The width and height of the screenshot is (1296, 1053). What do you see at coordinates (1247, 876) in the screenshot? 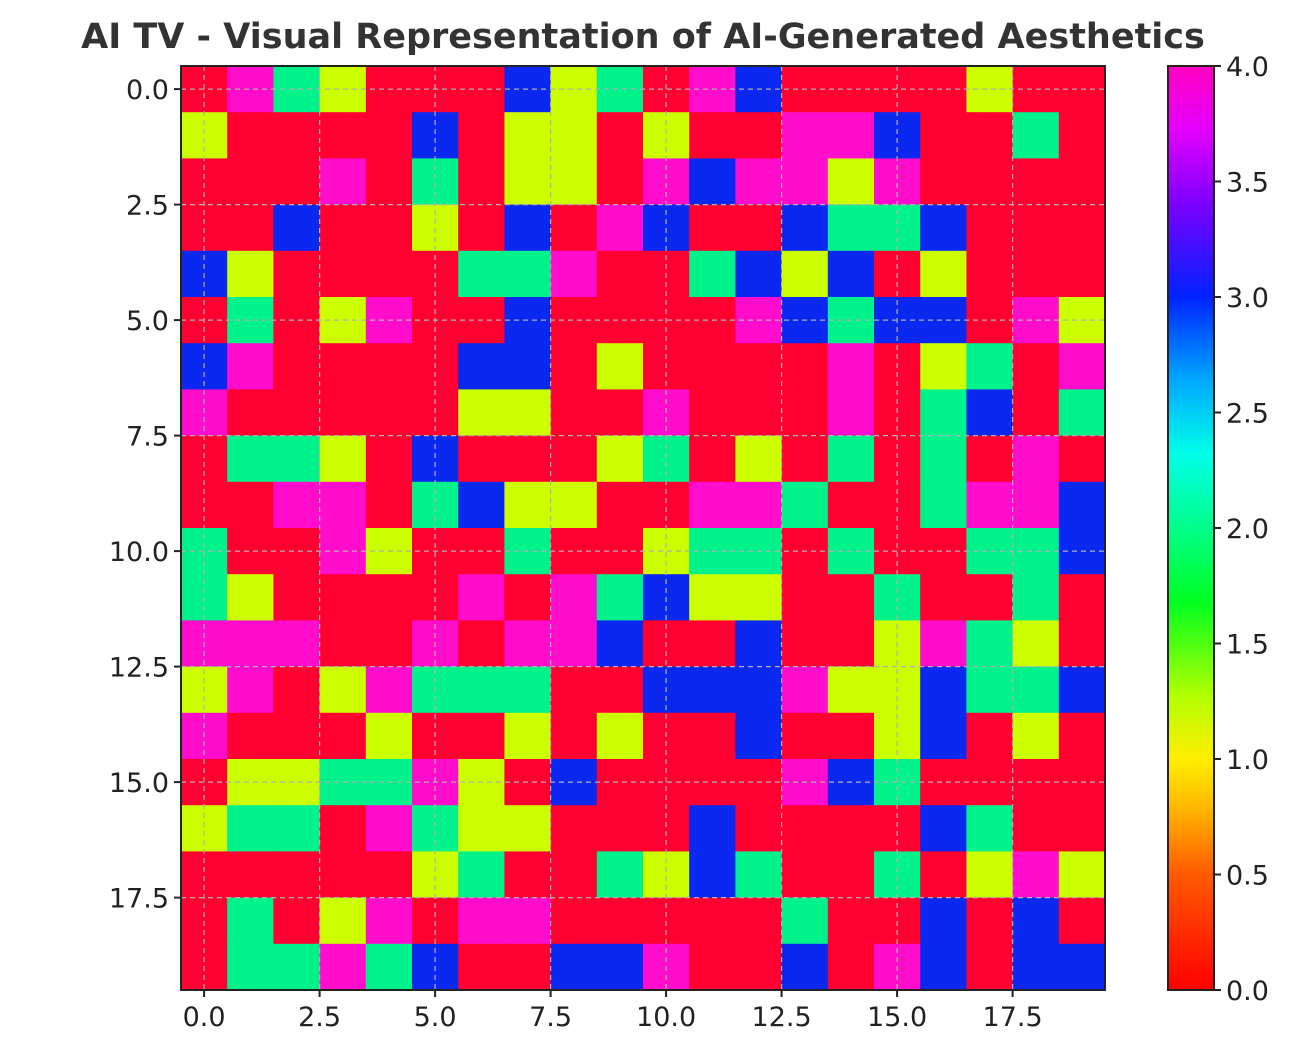
I see `colorbar-tick-label: 0.5` at bounding box center [1247, 876].